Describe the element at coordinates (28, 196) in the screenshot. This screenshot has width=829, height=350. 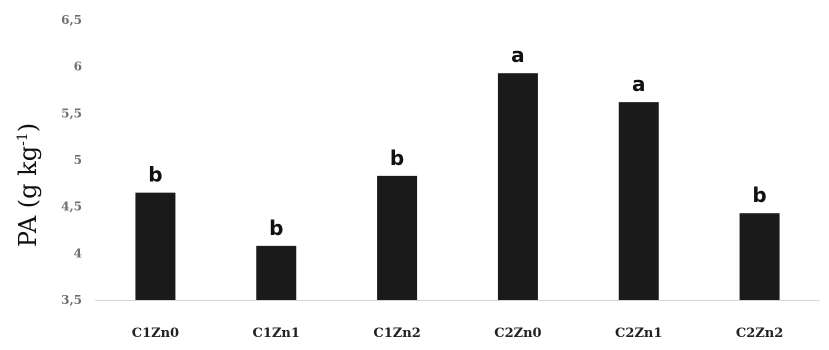
I see `y-axis-label-text: PA (g kg` at that location.